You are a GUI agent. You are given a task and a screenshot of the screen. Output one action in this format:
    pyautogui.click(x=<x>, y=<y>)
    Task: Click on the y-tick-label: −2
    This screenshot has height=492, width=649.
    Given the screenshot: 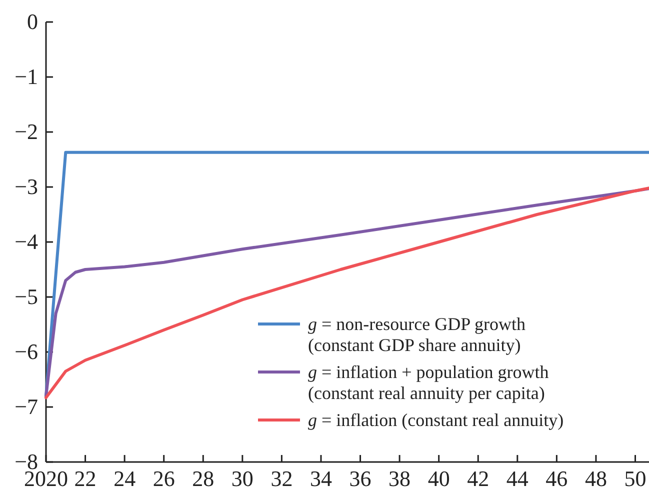 What is the action you would take?
    pyautogui.click(x=26, y=131)
    